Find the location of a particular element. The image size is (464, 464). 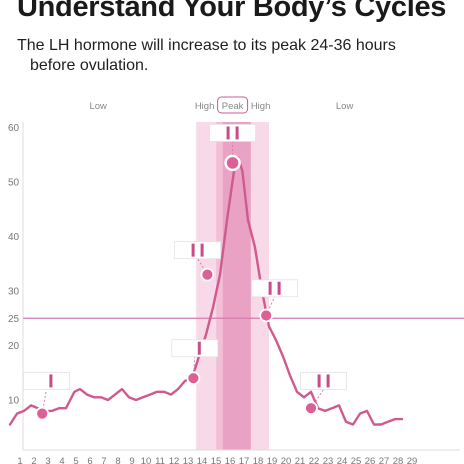

x-tick-label: 16 is located at coordinates (230, 460).